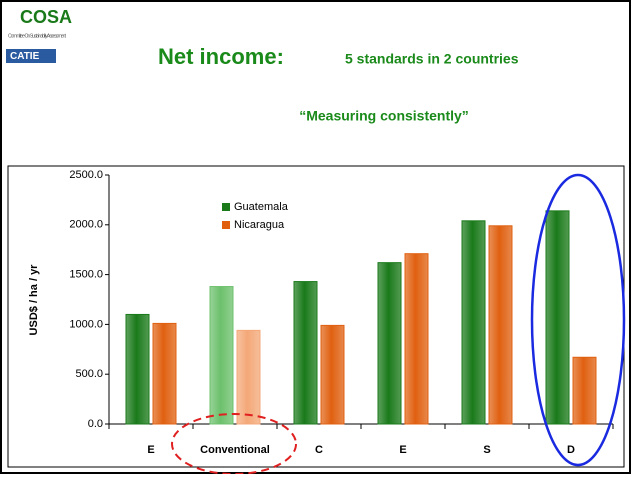  What do you see at coordinates (86, 324) in the screenshot?
I see `y-tick-label: 1000.0` at bounding box center [86, 324].